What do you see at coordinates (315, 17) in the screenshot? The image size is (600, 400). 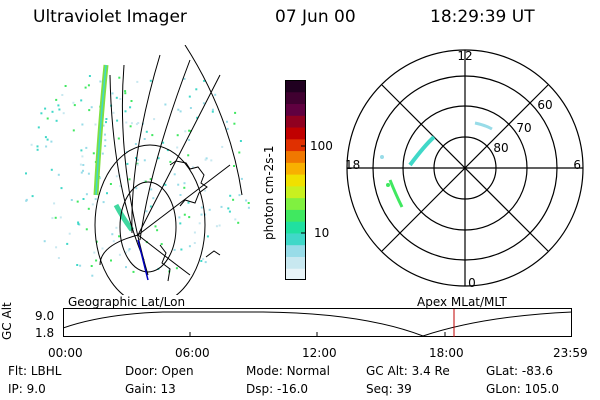 I see `date-label: 07 Jun 00` at bounding box center [315, 17].